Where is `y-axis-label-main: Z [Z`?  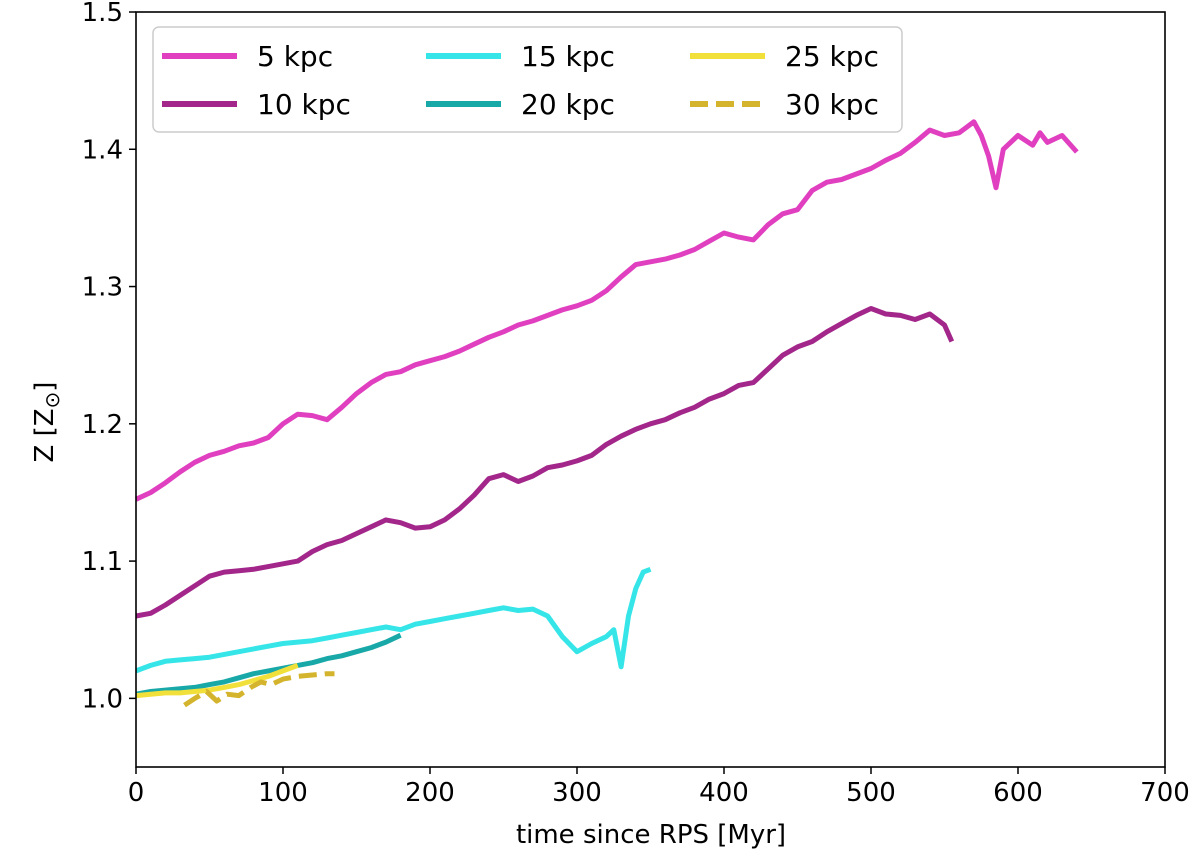
y-axis-label-main: Z [Z is located at coordinates (45, 435).